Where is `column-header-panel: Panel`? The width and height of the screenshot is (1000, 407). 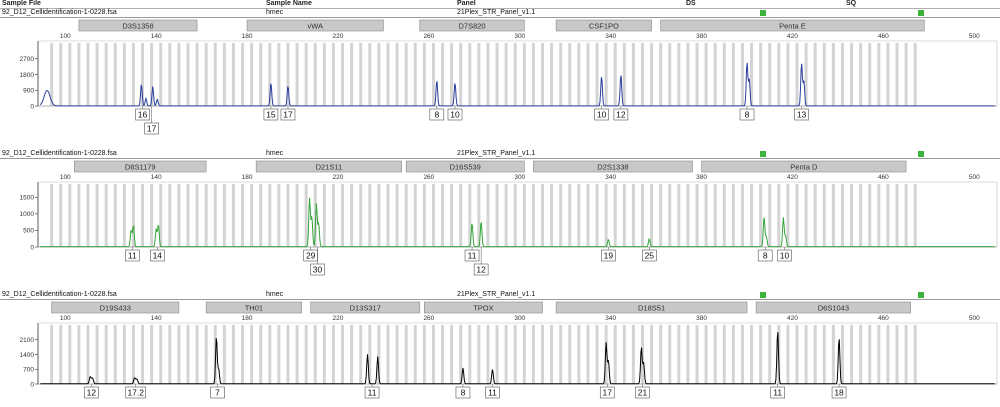 column-header-panel: Panel is located at coordinates (466, 3).